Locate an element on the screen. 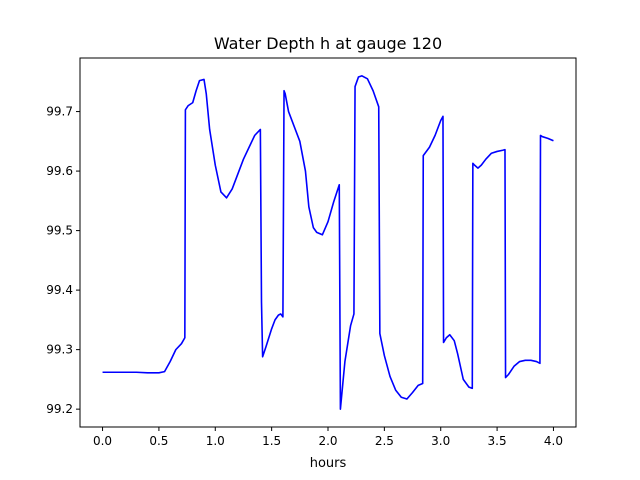 The image size is (640, 480). y-tick-label: 99.5 is located at coordinates (59, 231).